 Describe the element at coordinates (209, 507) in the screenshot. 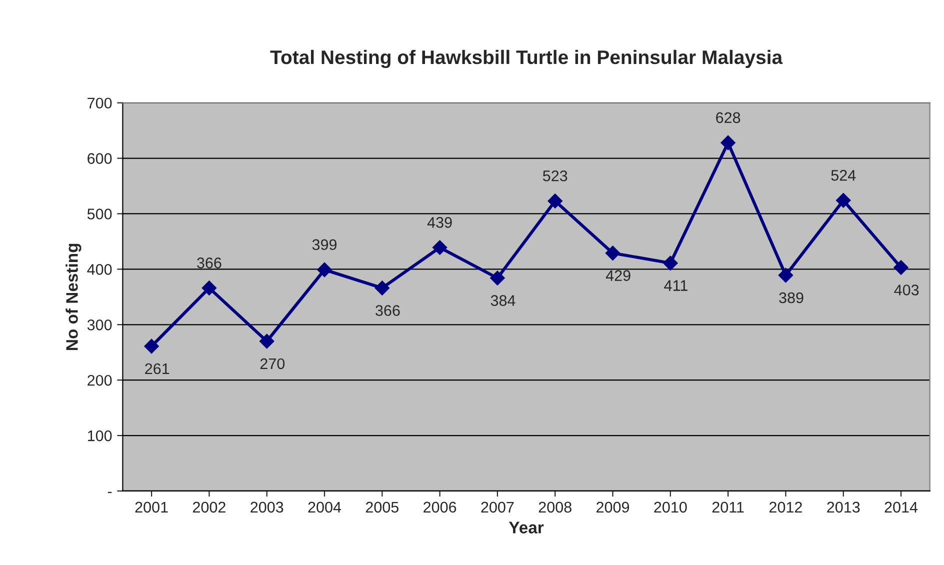

I see `x-tick-label: 2002` at that location.